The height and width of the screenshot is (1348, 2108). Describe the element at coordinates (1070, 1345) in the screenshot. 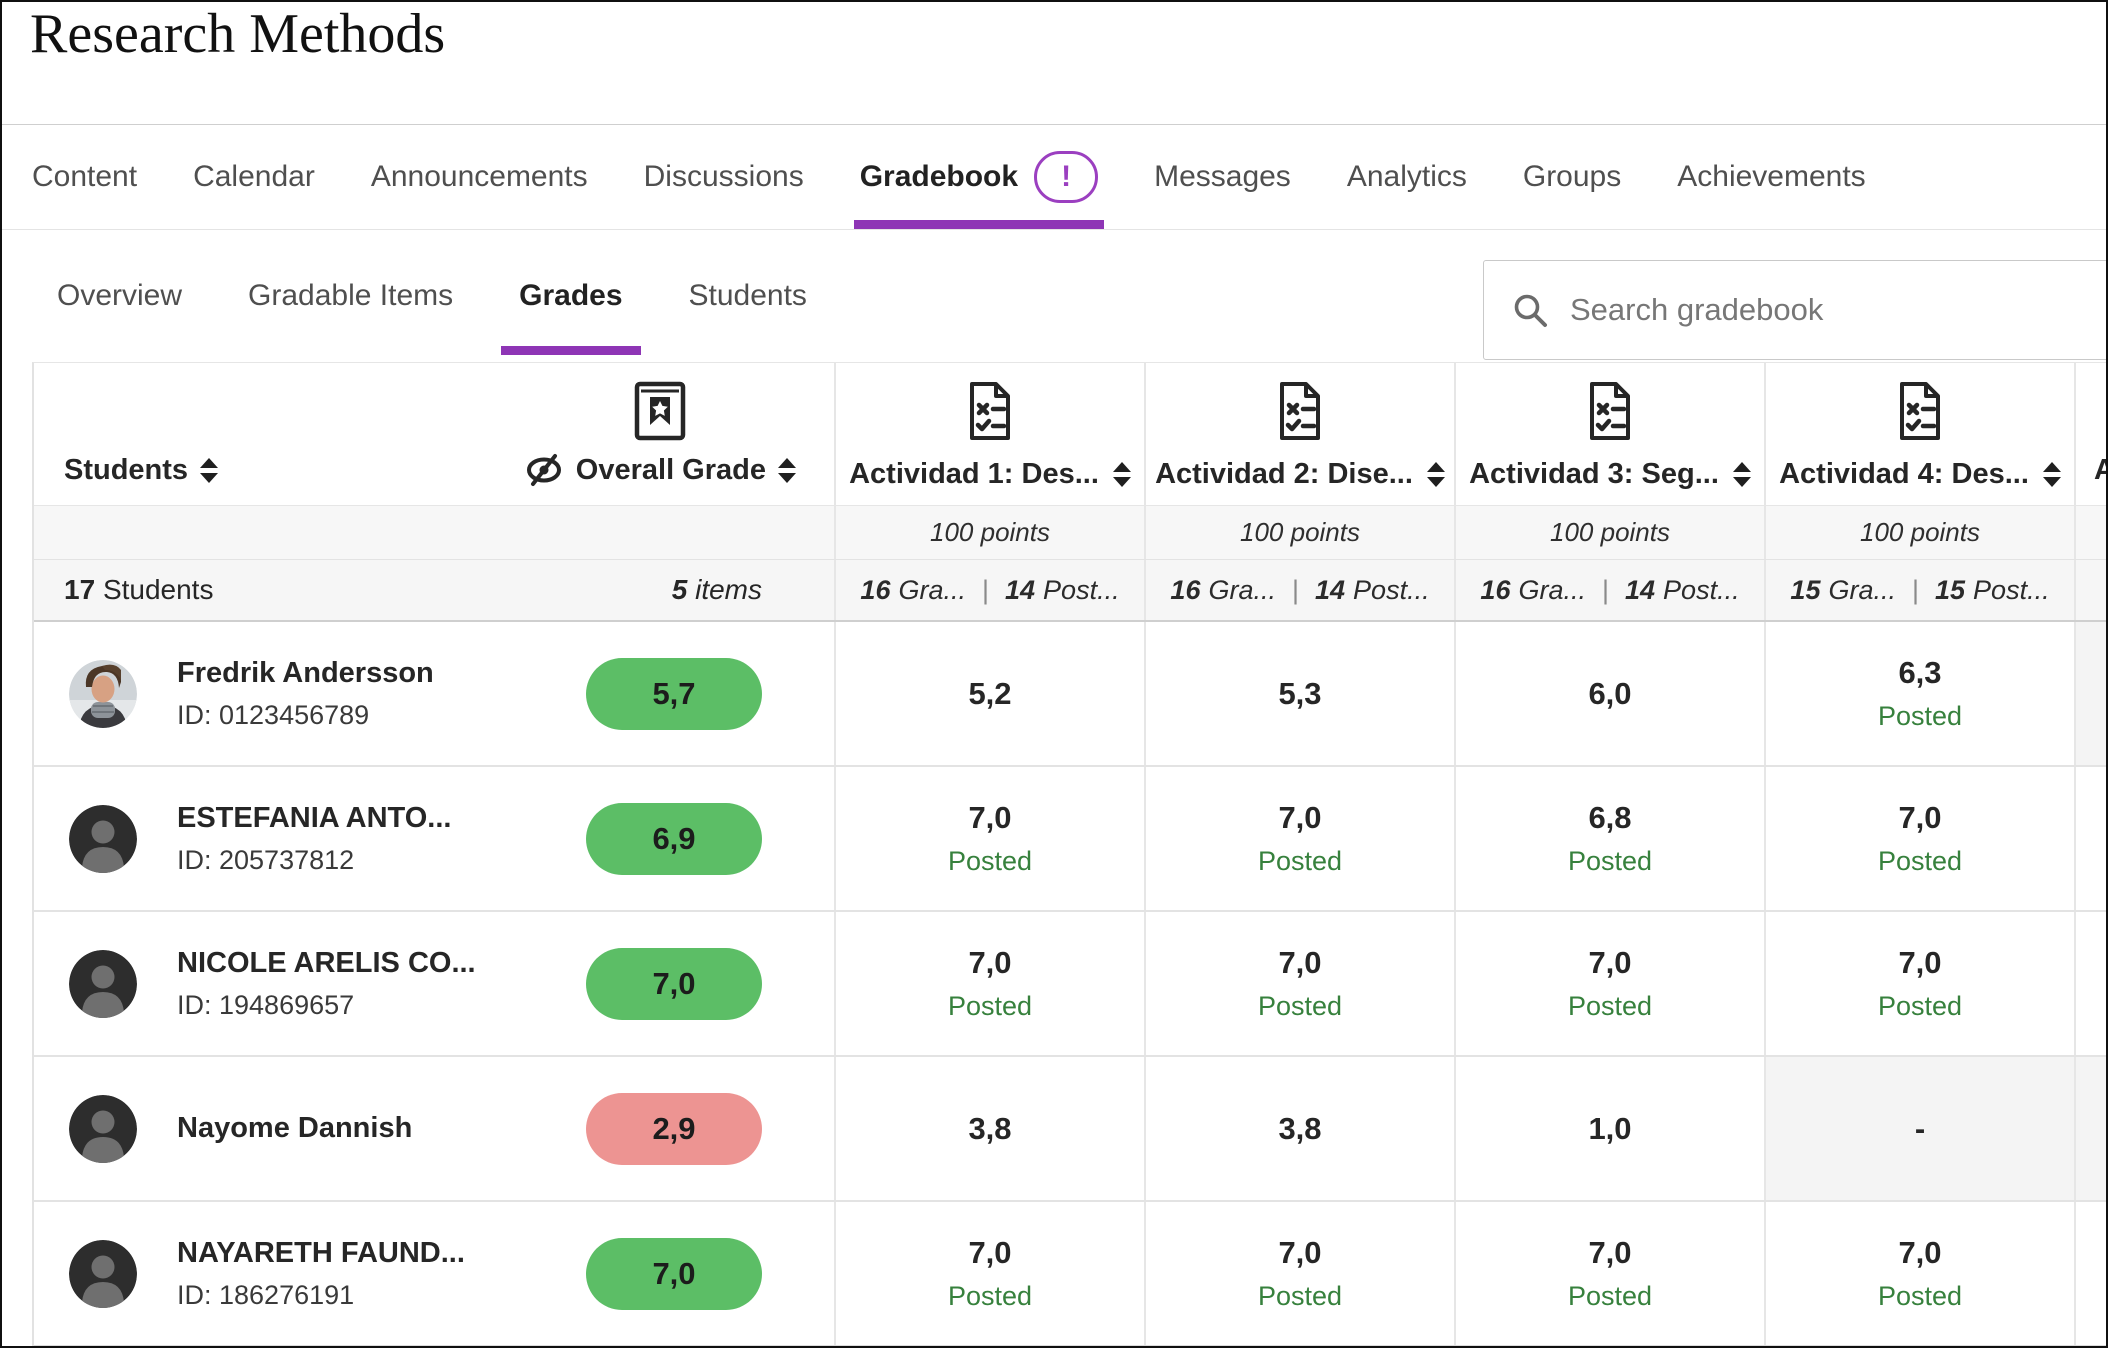

I see `next-row-edge` at that location.